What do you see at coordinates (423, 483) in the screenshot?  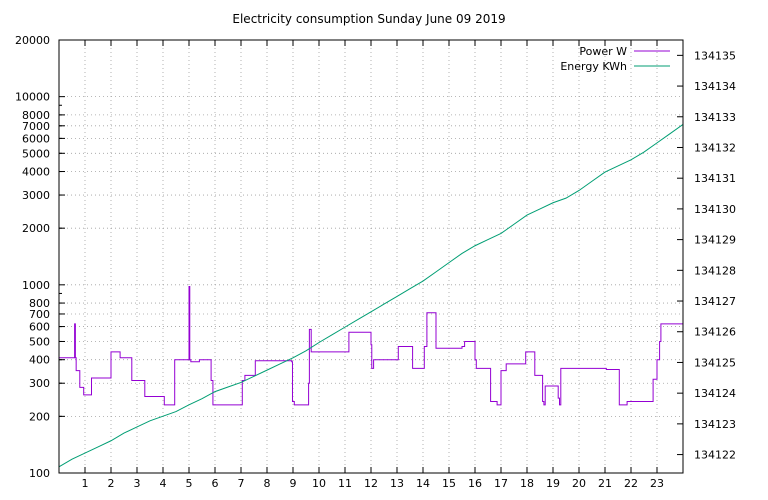 I see `x-tick-label: 14` at bounding box center [423, 483].